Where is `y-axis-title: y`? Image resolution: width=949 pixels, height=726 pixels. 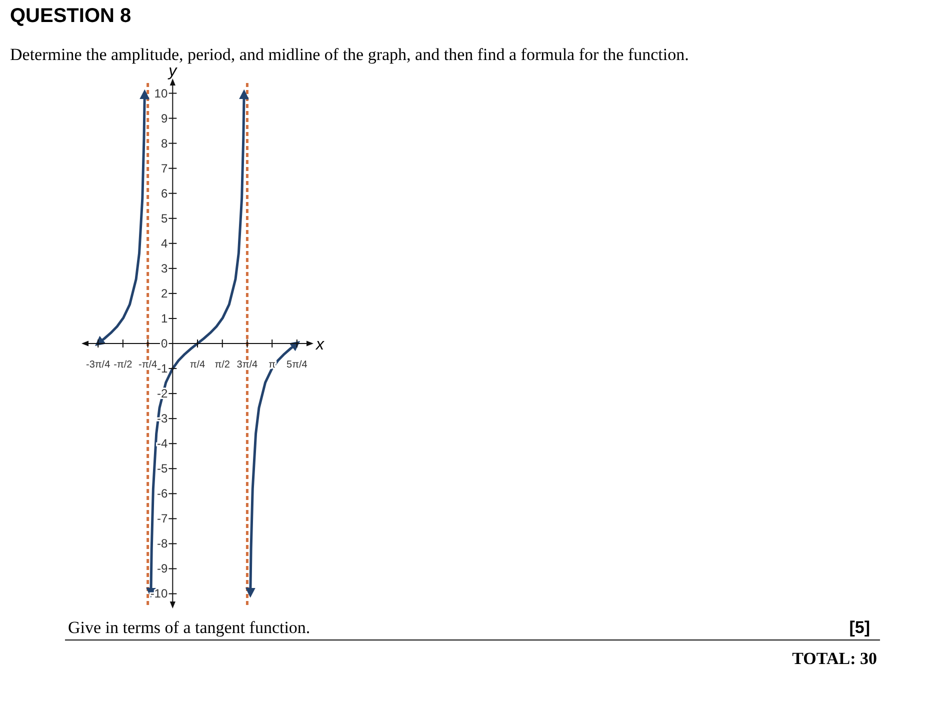 y-axis-title: y is located at coordinates (173, 71).